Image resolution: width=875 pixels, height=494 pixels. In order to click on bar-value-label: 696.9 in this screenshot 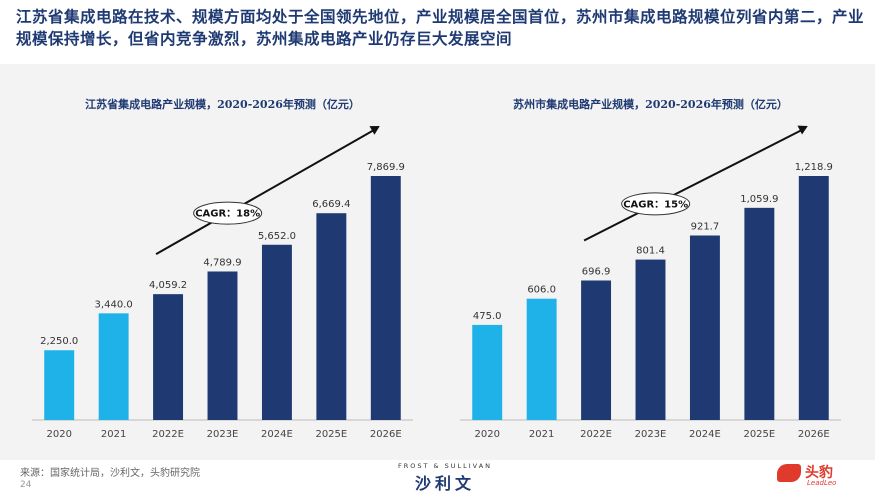, I will do `click(596, 271)`.